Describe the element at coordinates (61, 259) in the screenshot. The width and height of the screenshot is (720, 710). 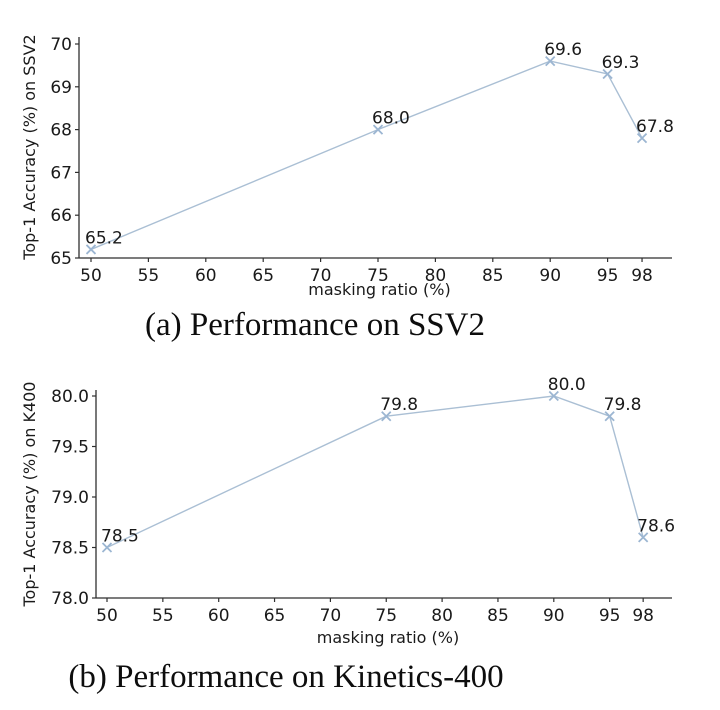
I see `y-tick-label: 65` at that location.